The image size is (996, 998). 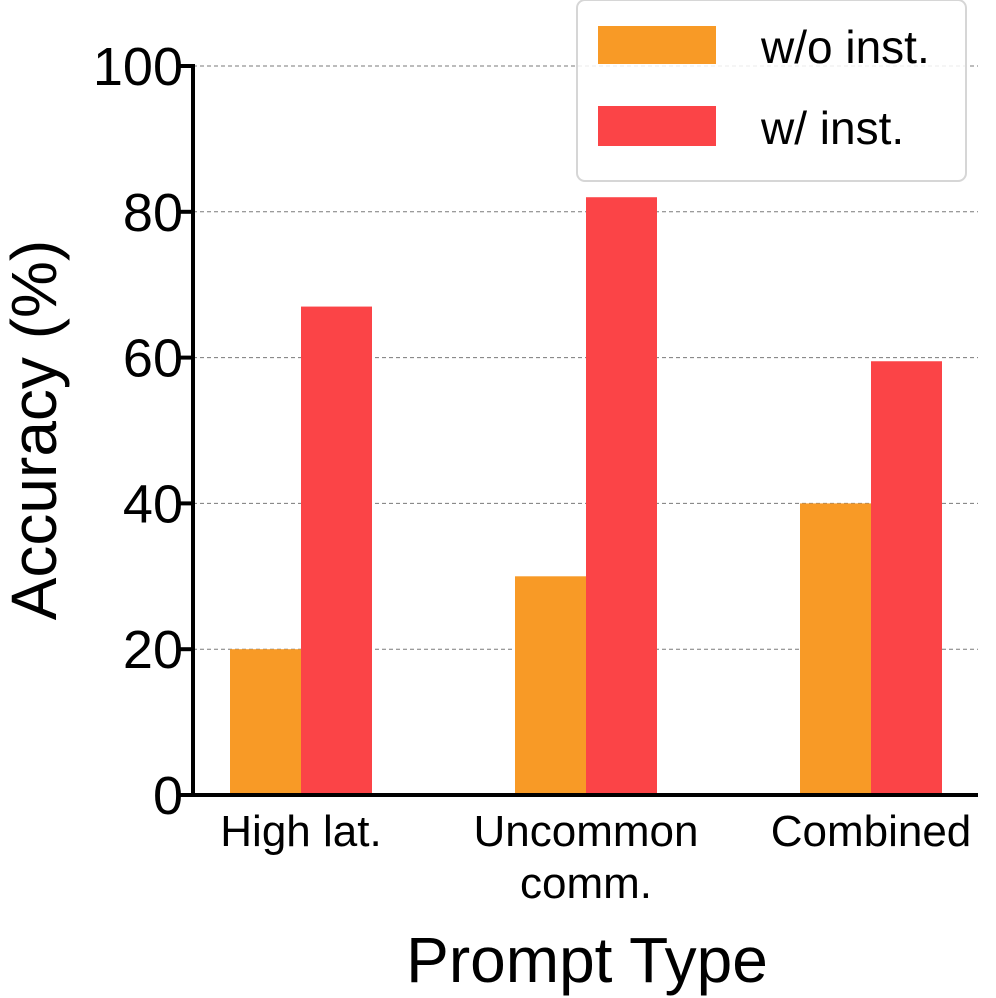 I want to click on y-tick-label: 20, so click(x=153, y=650).